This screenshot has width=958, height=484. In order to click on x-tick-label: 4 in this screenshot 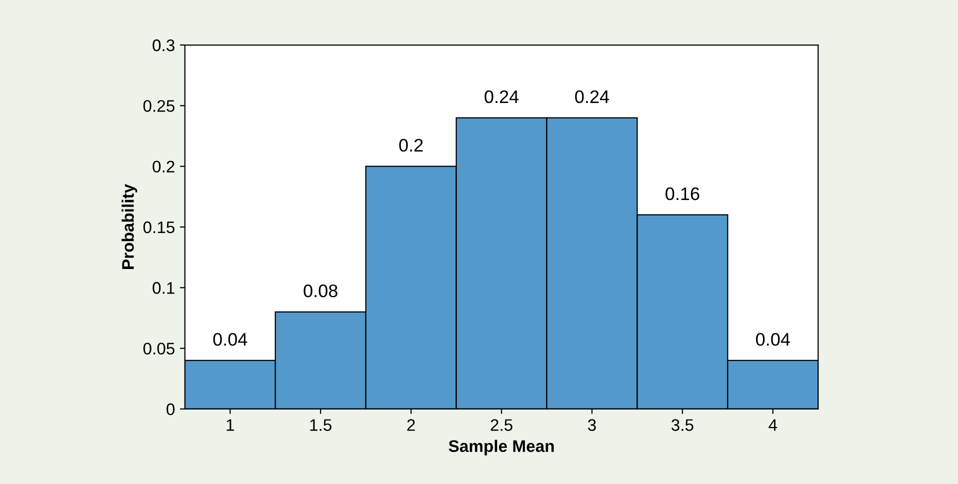, I will do `click(773, 425)`.